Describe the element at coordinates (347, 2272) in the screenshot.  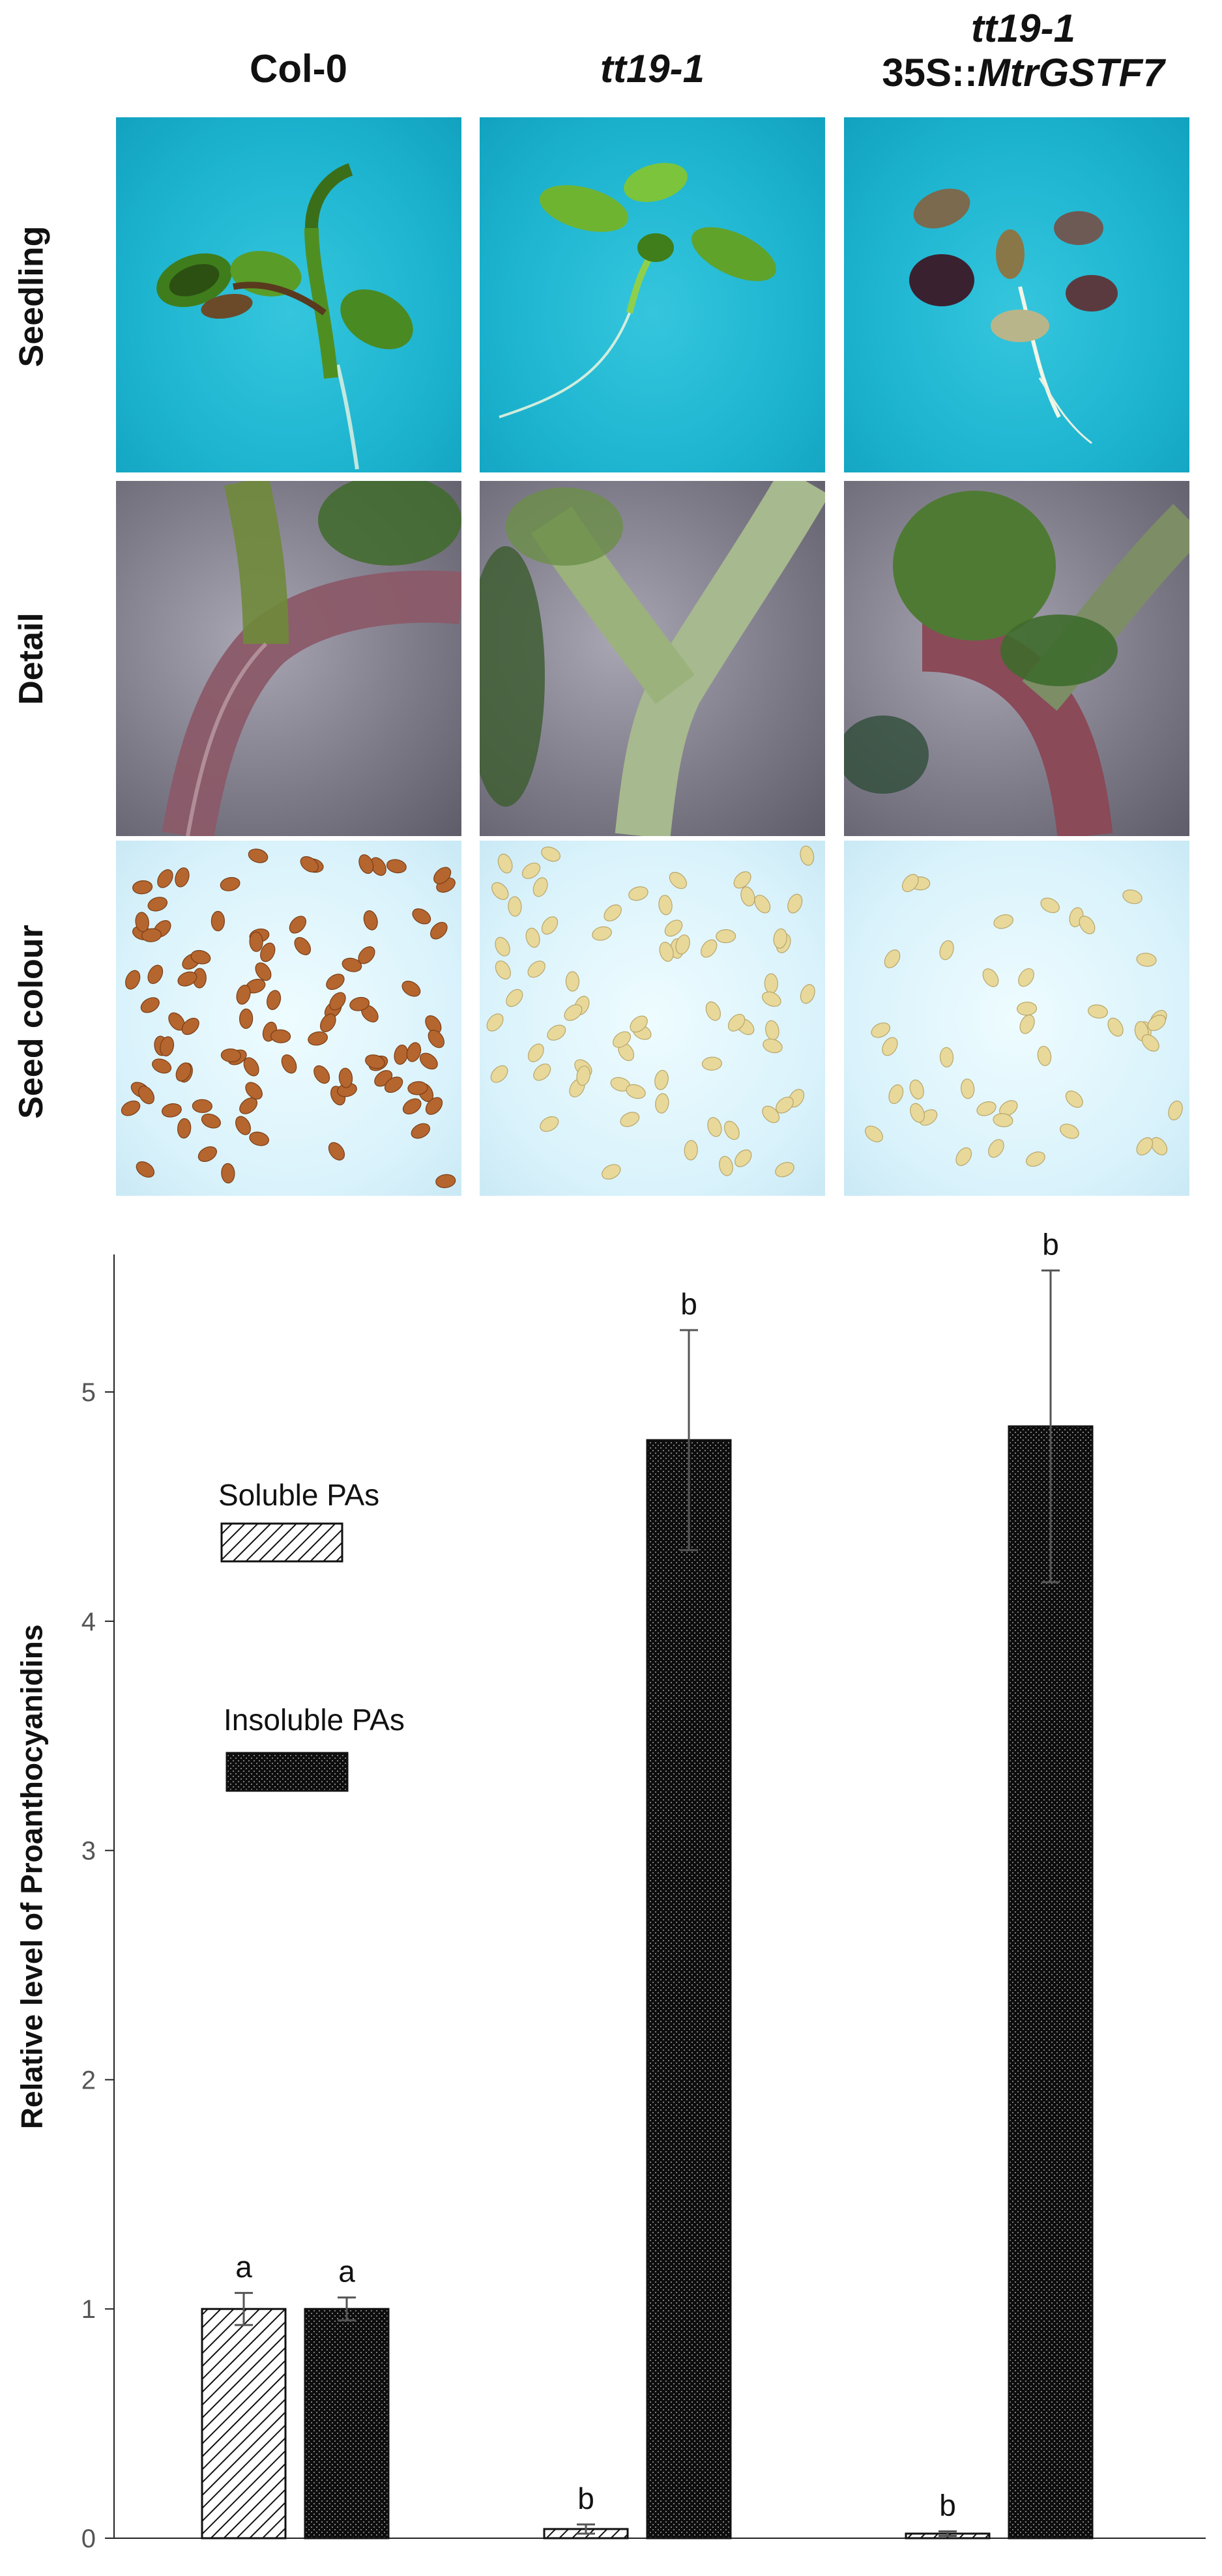
I see `significance-letter: a` at that location.